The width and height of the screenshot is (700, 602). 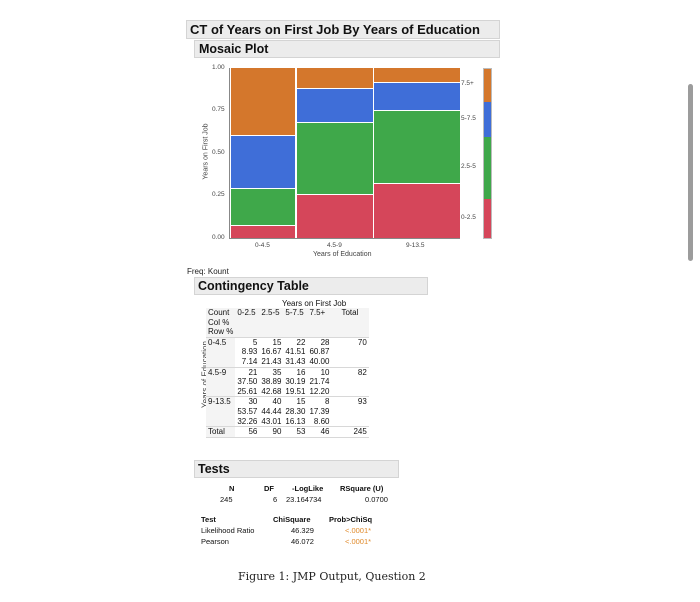 What do you see at coordinates (468, 118) in the screenshot?
I see `right-label-5-7.5: 5-7.5` at bounding box center [468, 118].